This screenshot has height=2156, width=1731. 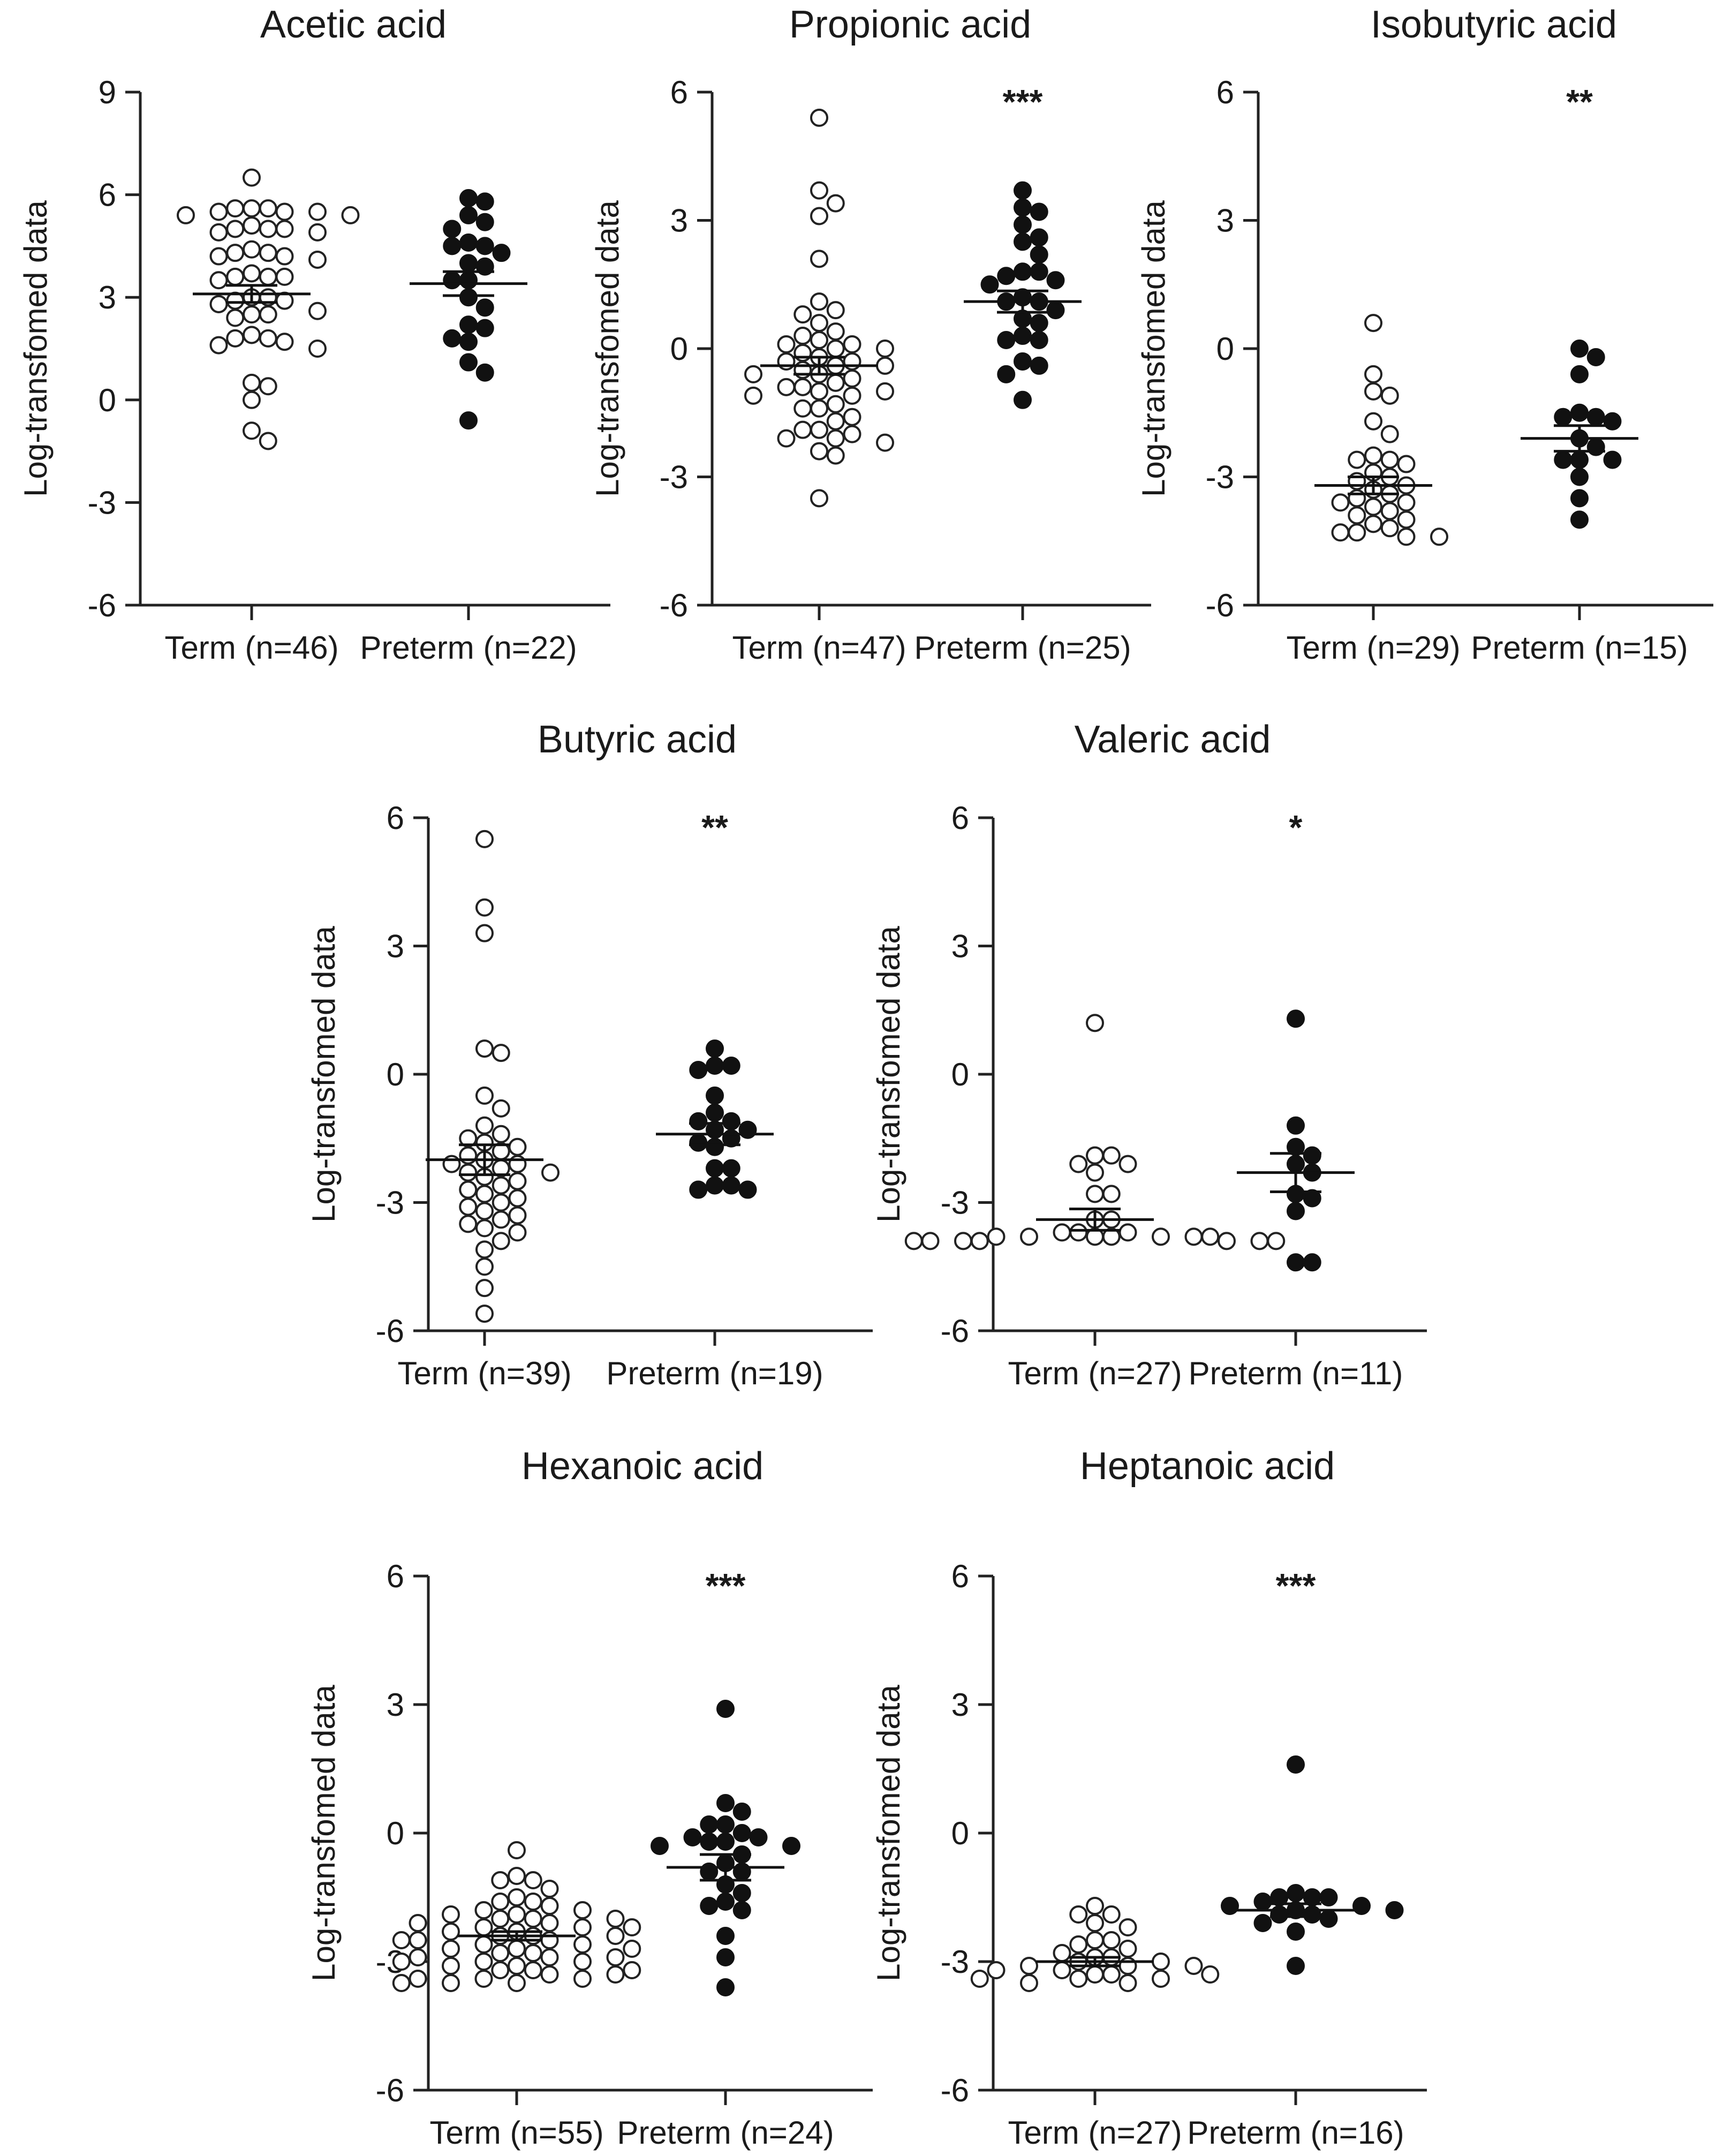 What do you see at coordinates (1225, 349) in the screenshot?
I see `y-tick-label: 0` at bounding box center [1225, 349].